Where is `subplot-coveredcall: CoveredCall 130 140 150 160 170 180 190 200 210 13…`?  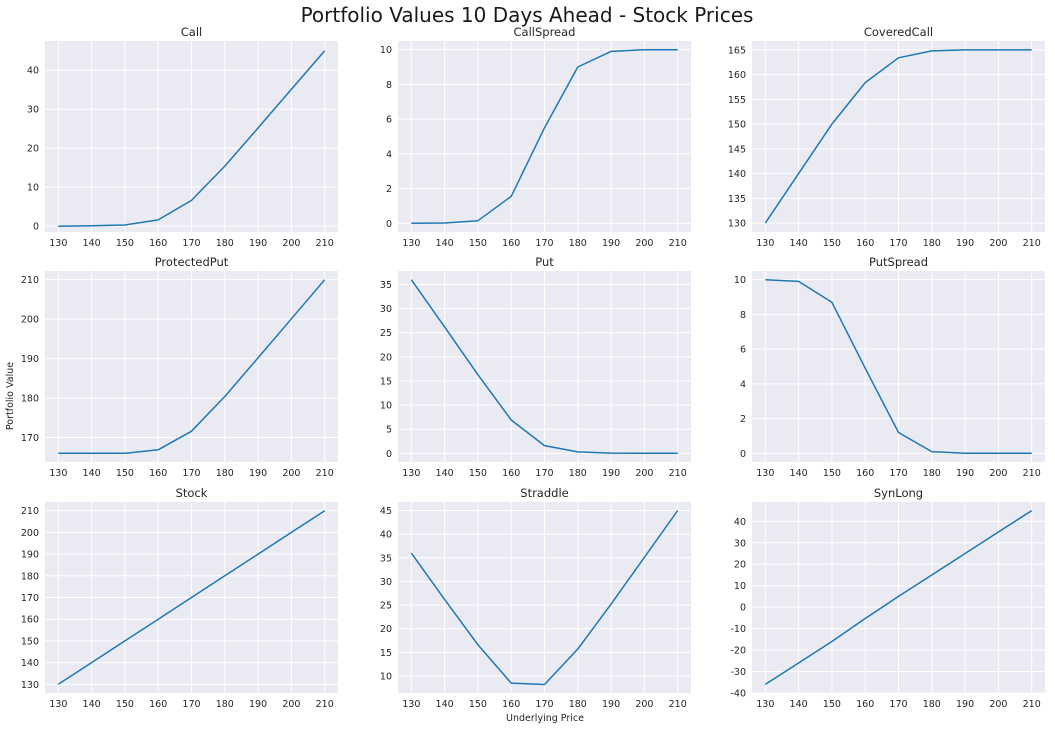 subplot-coveredcall: CoveredCall 130 140 150 160 170 180 190 200 210 13… is located at coordinates (886, 137).